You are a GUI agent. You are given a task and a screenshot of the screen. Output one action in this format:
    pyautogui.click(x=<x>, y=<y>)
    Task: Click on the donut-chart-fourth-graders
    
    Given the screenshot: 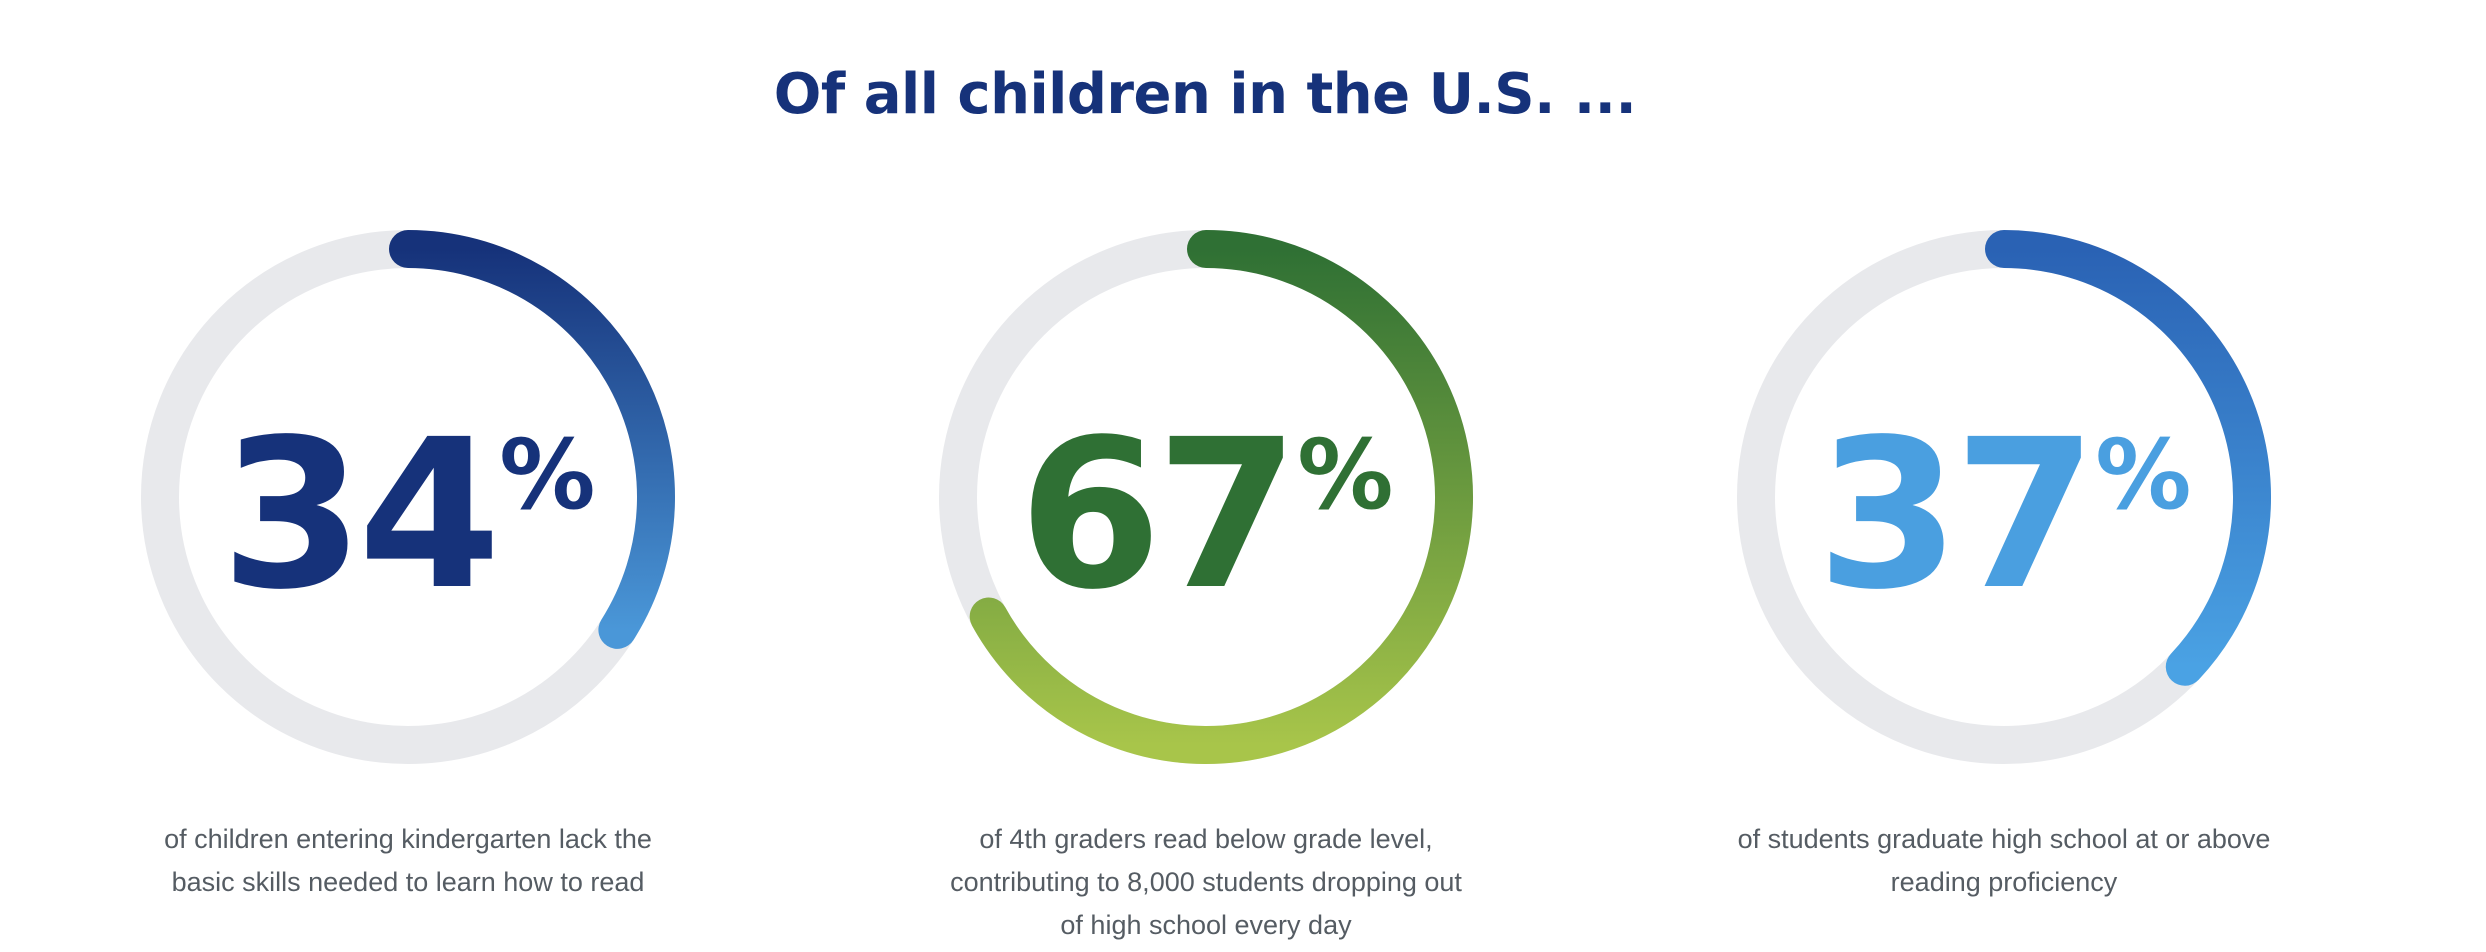 What is the action you would take?
    pyautogui.click(x=1206, y=497)
    